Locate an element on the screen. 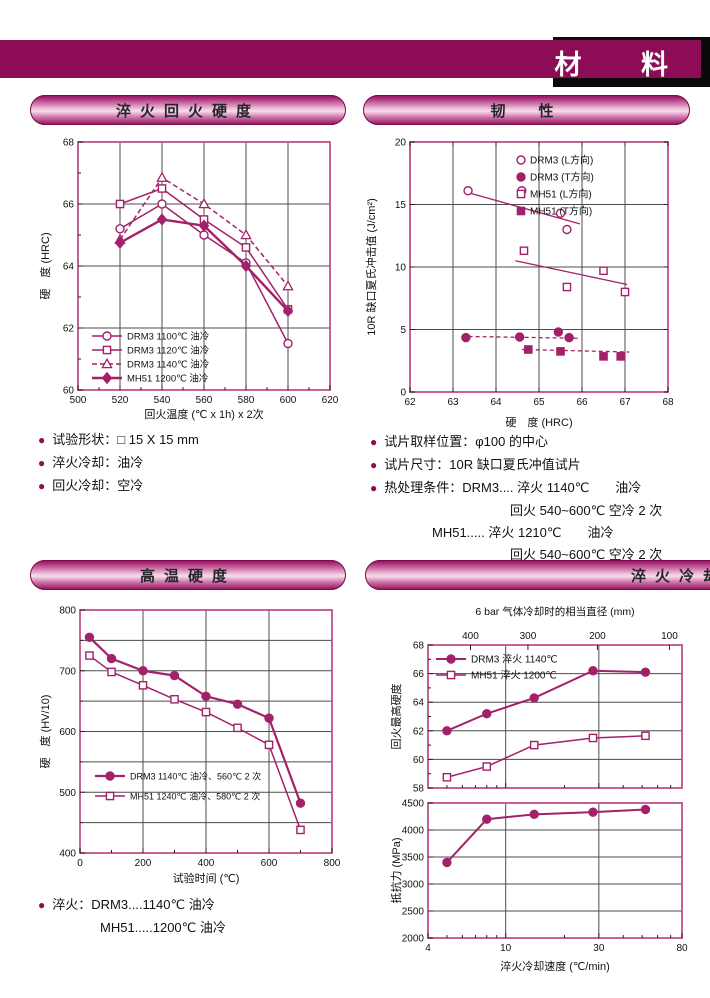  banner-toughness: 韧 性 is located at coordinates (526, 110).